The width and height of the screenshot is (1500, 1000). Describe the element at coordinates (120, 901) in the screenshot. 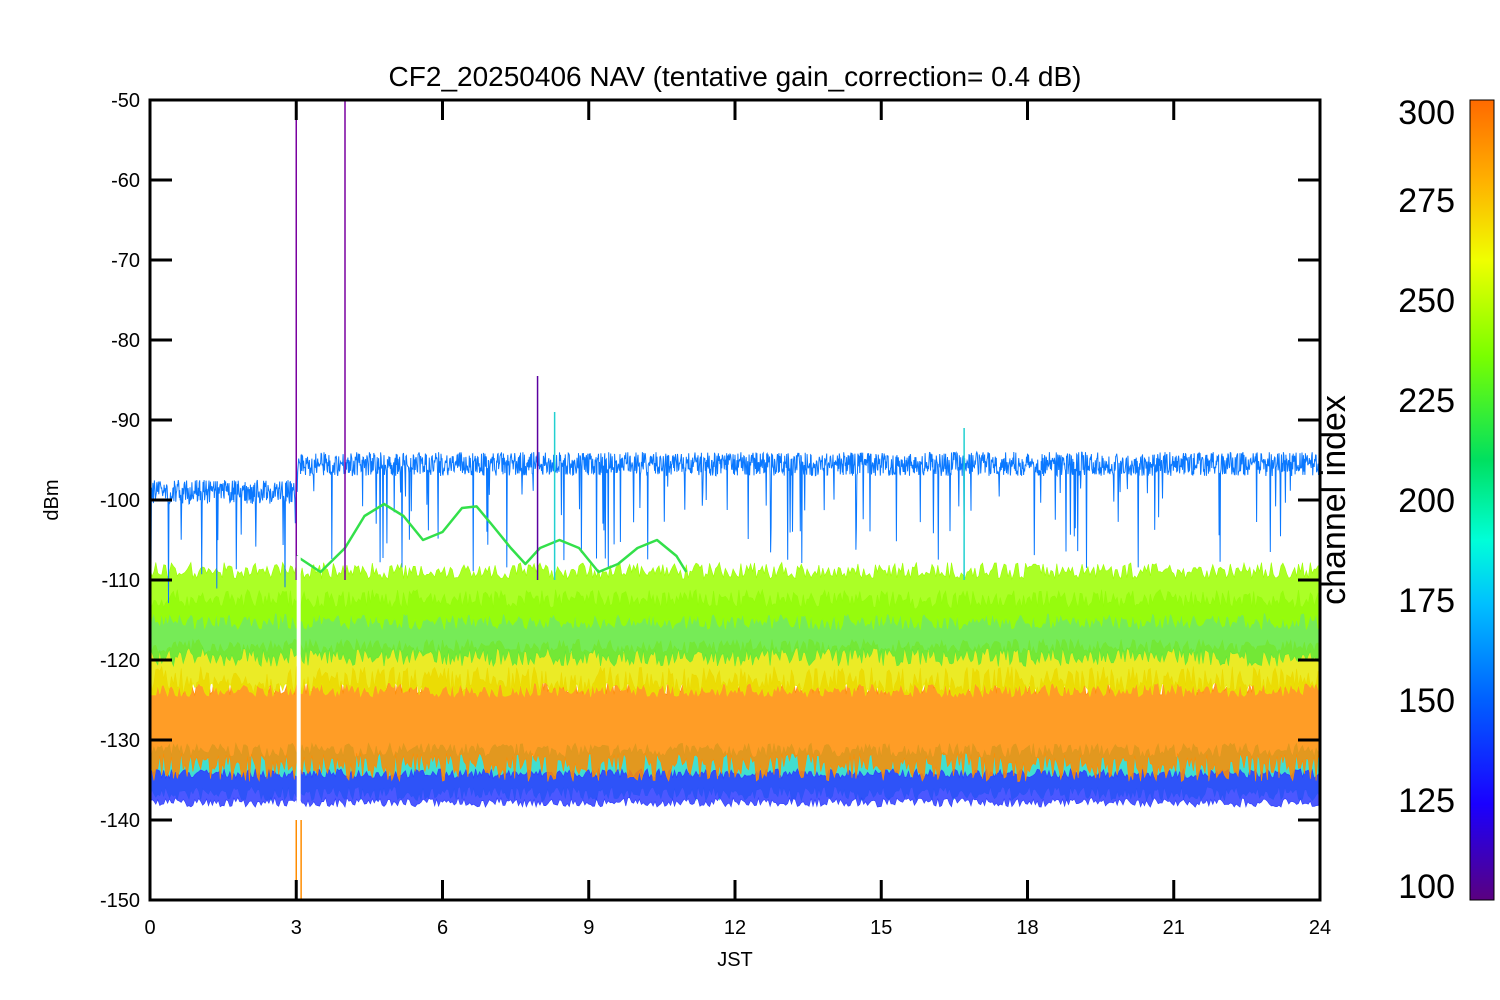

I see `y-tick-label: -150` at that location.